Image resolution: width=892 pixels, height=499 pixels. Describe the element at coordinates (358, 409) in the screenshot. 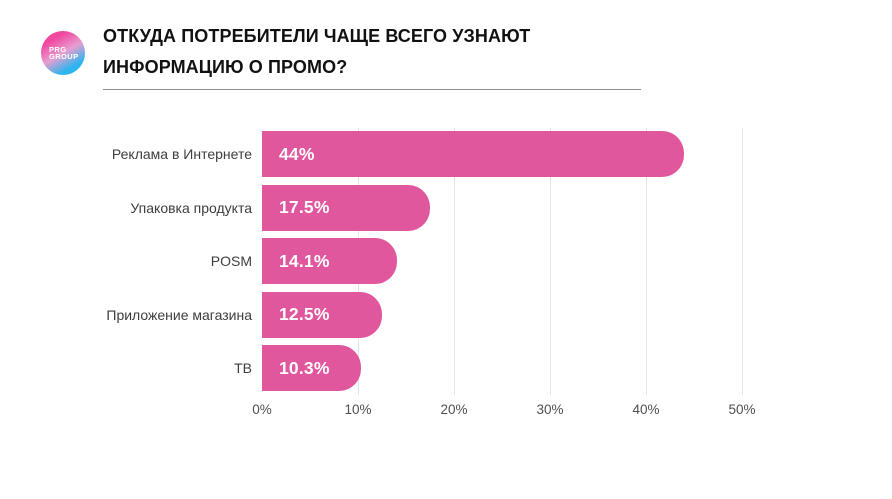

I see `x-tick-label: 10%` at that location.